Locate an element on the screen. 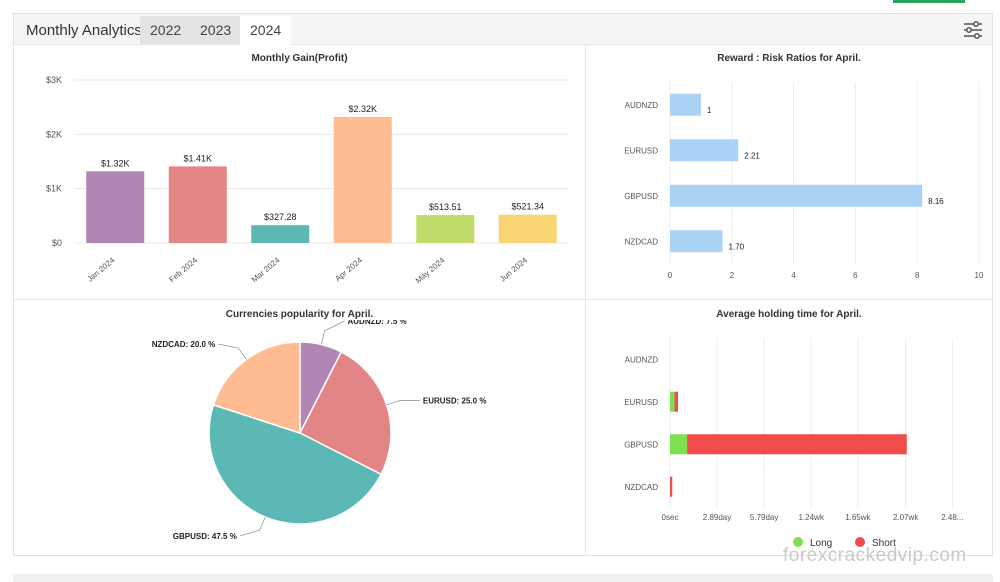  x-tick-label: Jan 2024 is located at coordinates (101, 269).